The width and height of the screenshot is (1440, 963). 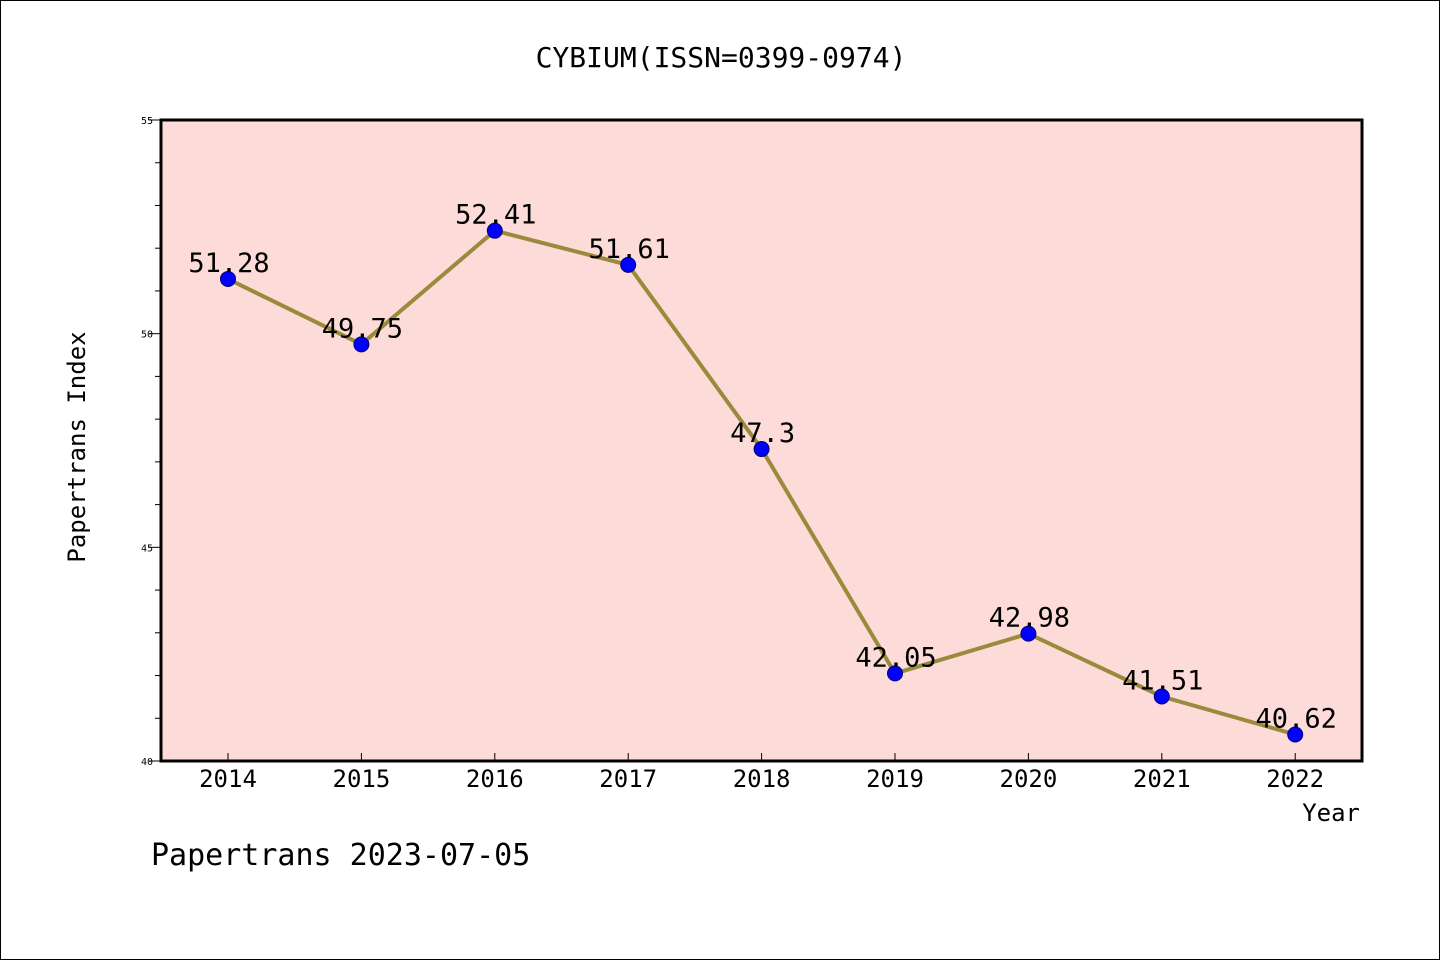 What do you see at coordinates (362, 328) in the screenshot?
I see `data-label: 49.75` at bounding box center [362, 328].